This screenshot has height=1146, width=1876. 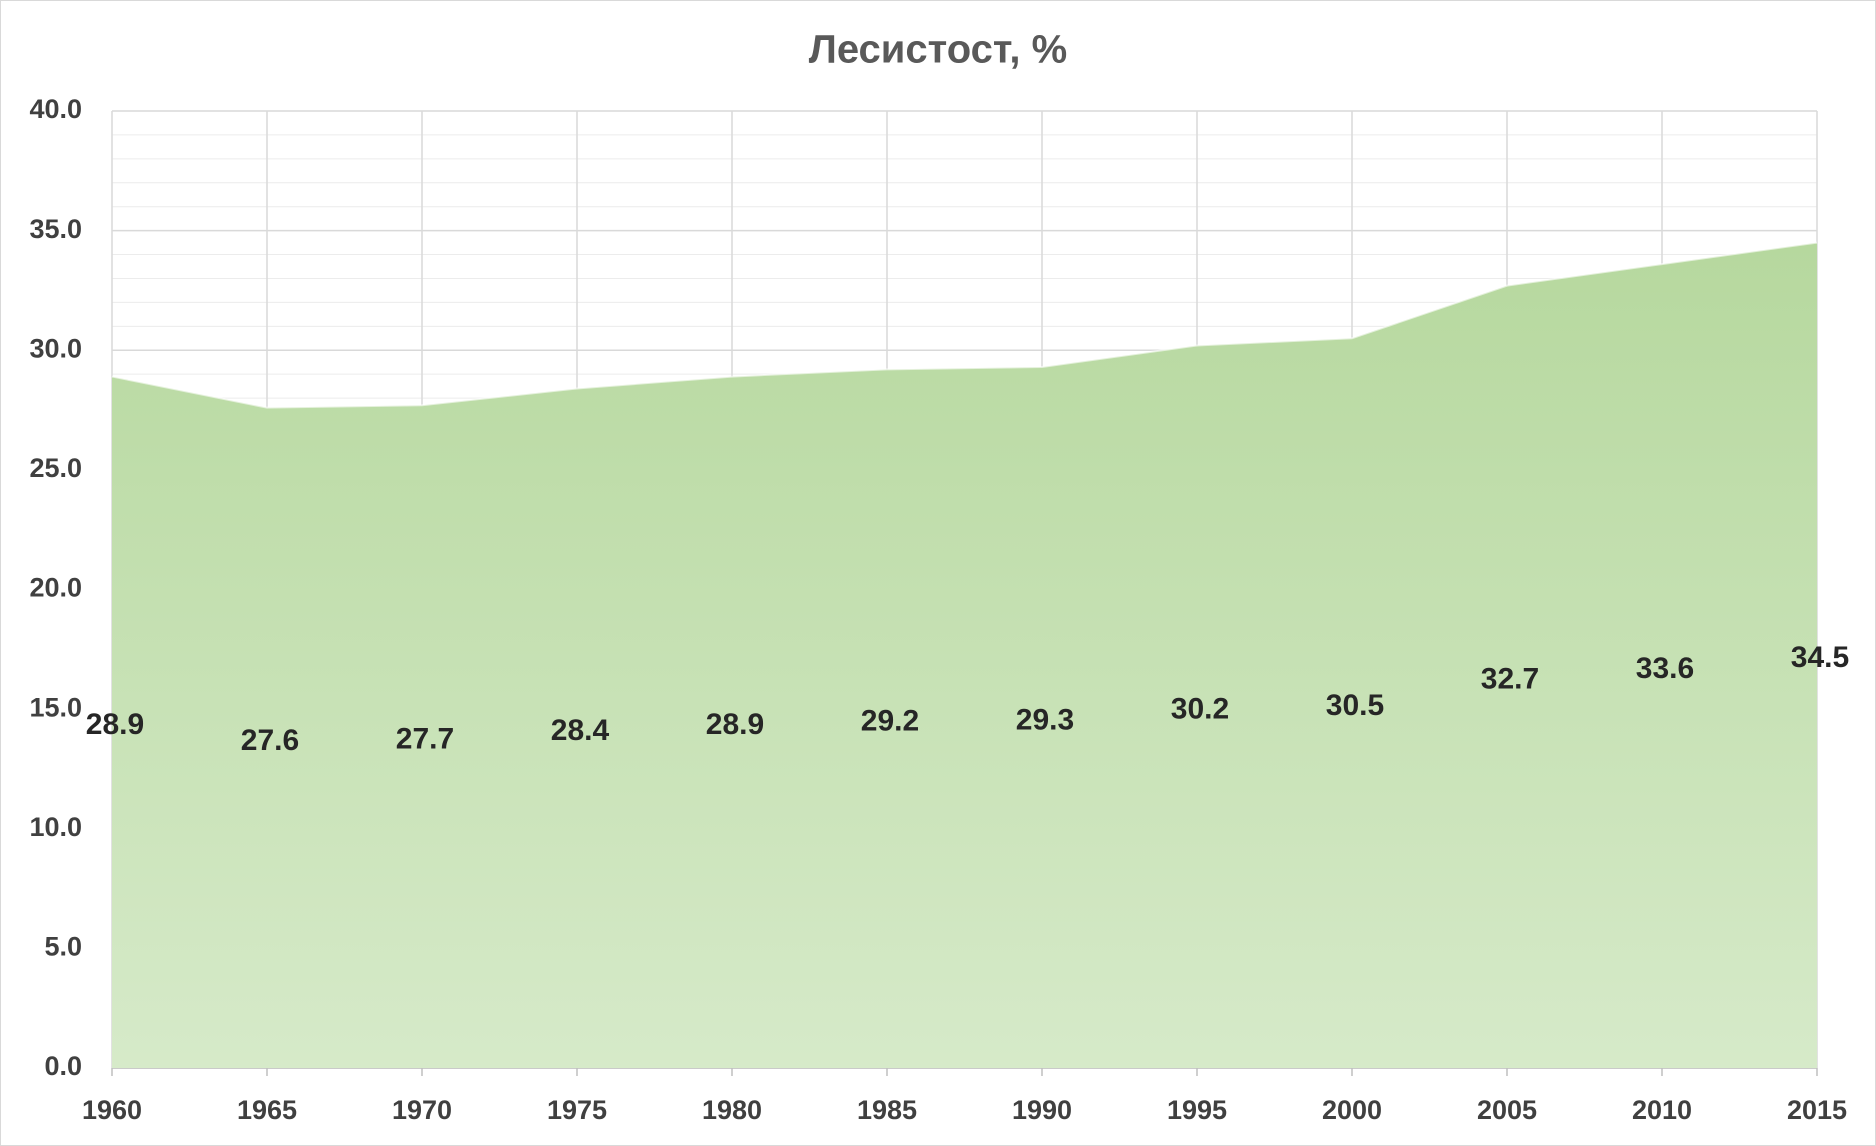 I want to click on x-tick-label: 2015, so click(x=1817, y=1110).